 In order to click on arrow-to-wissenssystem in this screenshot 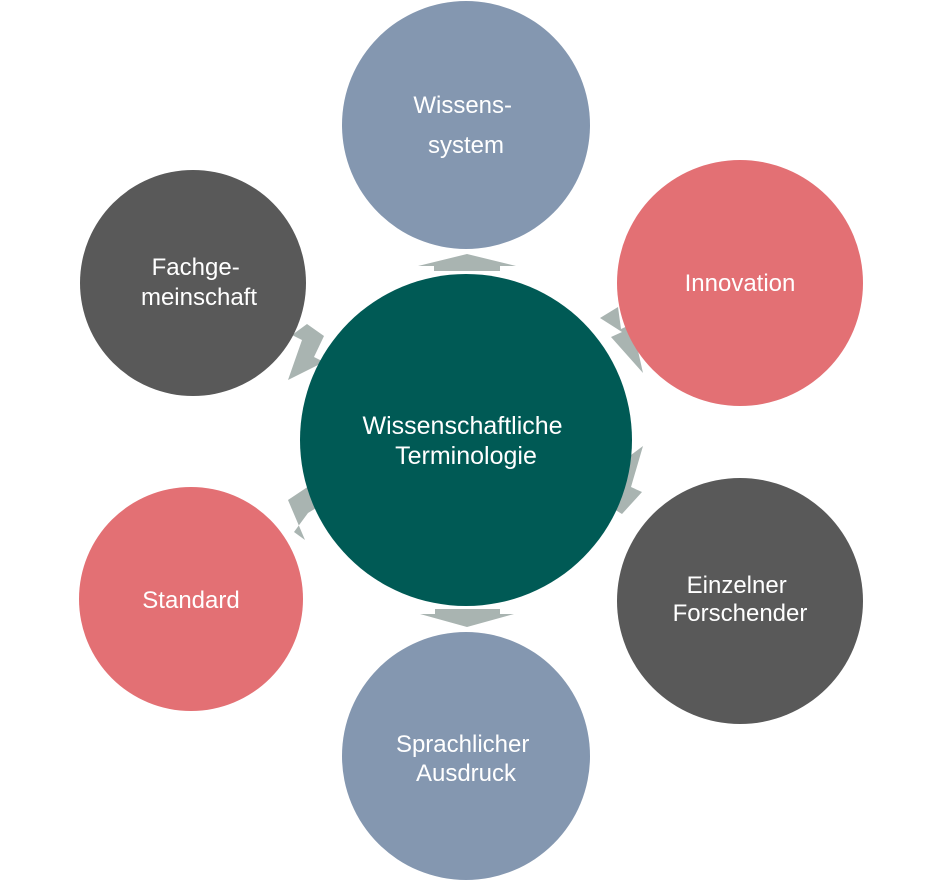, I will do `click(467, 262)`.